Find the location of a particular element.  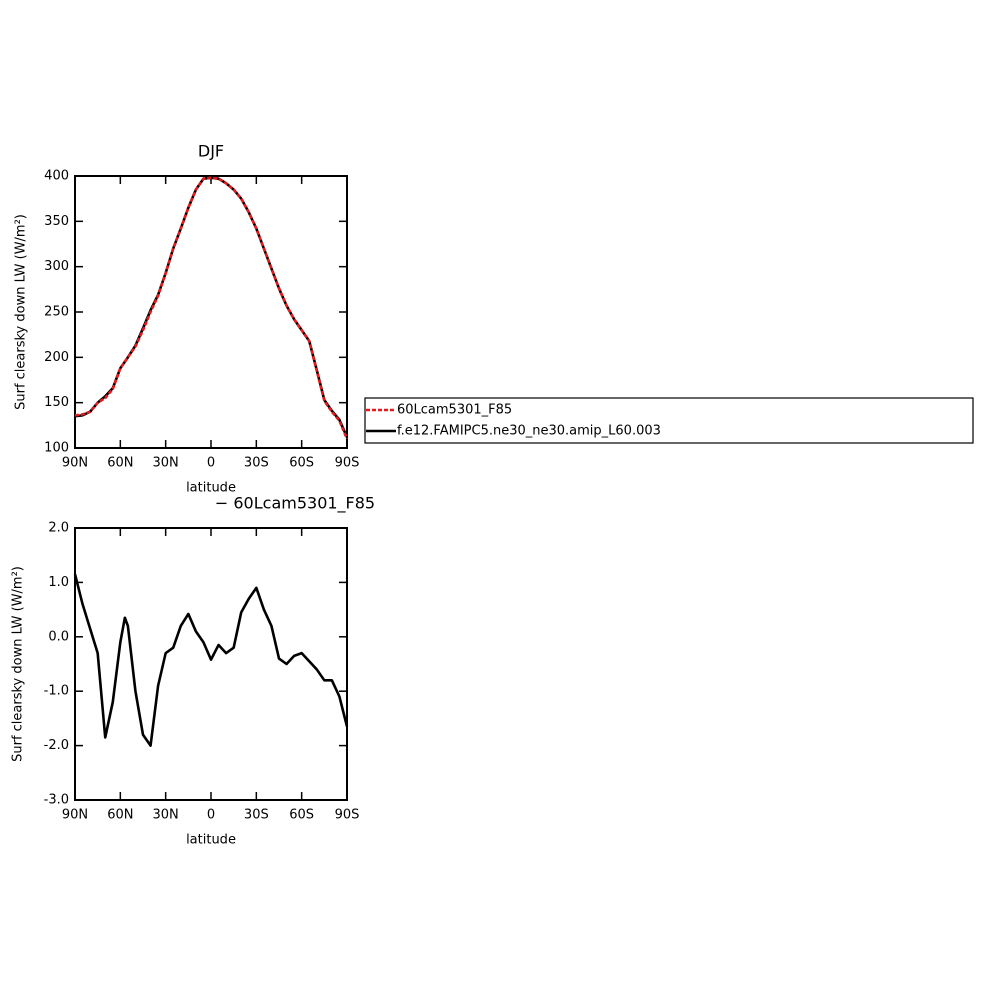

chart-title: DJF is located at coordinates (211, 151).